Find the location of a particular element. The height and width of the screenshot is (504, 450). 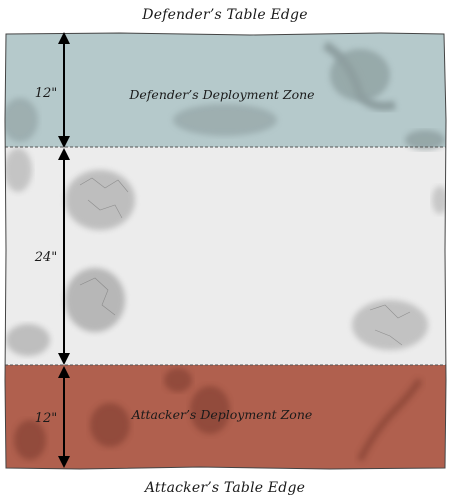

middle-distance-label: 24" is located at coordinates (46, 257).